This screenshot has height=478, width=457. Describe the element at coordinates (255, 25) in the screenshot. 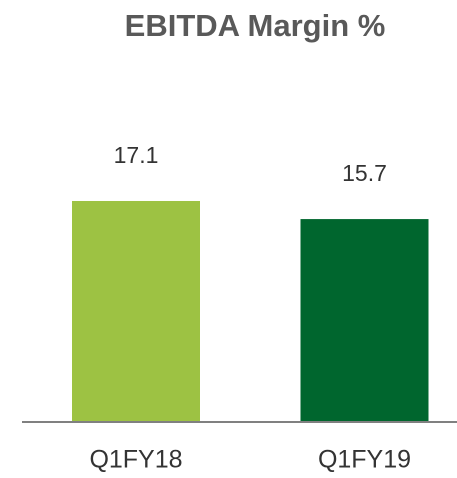

I see `chart-title: EBITDA Margin %` at that location.